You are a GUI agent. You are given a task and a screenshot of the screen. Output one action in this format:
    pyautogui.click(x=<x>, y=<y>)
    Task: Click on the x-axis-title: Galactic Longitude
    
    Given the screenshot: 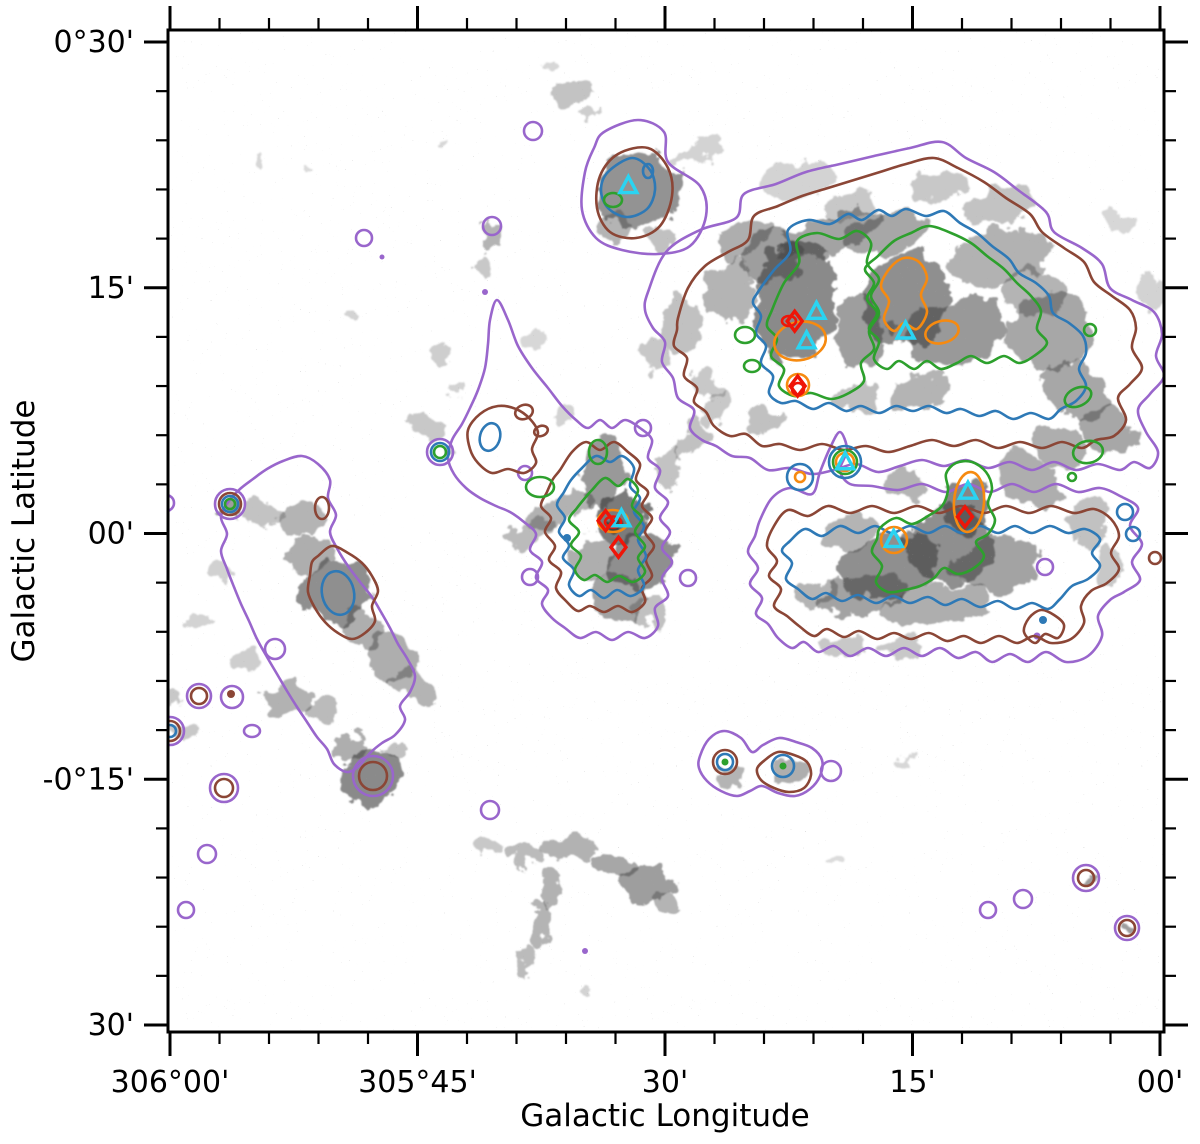 What is the action you would take?
    pyautogui.click(x=665, y=1116)
    